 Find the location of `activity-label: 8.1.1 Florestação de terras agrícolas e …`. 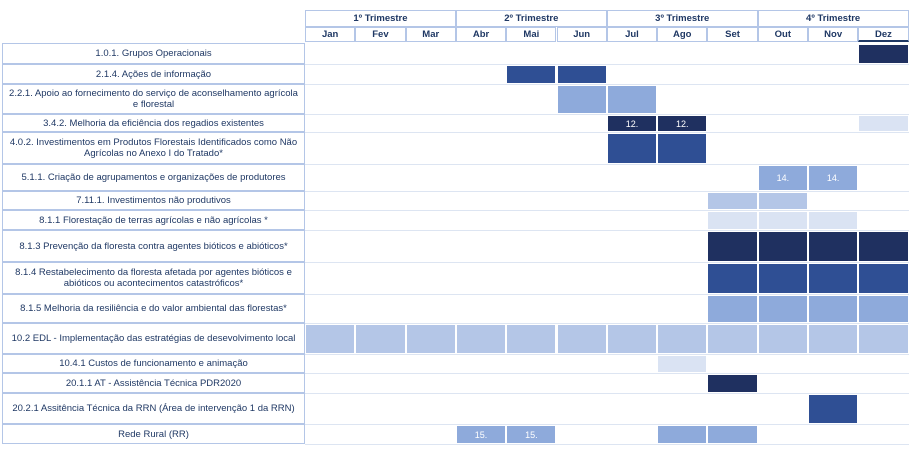

activity-label: 8.1.1 Florestação de terras agrícolas e … is located at coordinates (153, 220).